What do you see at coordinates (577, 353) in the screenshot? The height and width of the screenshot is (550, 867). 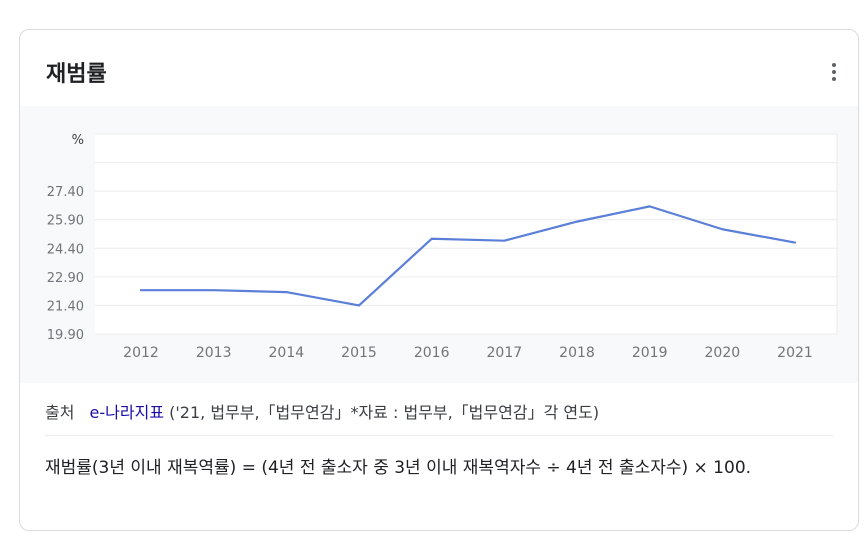 I see `x-tick-label: 2018` at bounding box center [577, 353].